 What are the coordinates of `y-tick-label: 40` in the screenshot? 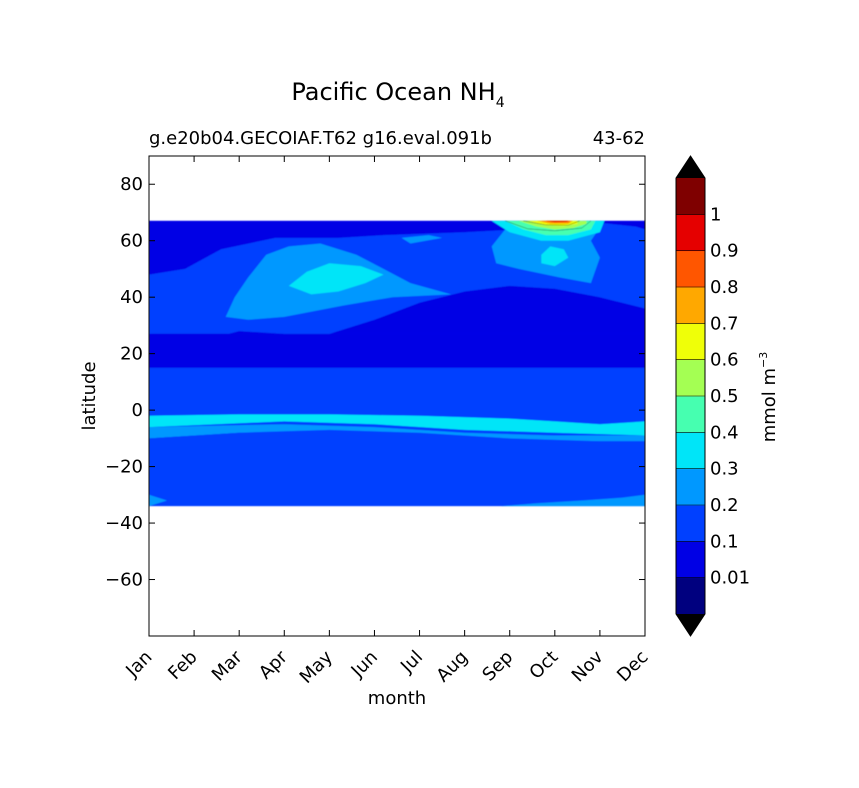 It's located at (131, 297).